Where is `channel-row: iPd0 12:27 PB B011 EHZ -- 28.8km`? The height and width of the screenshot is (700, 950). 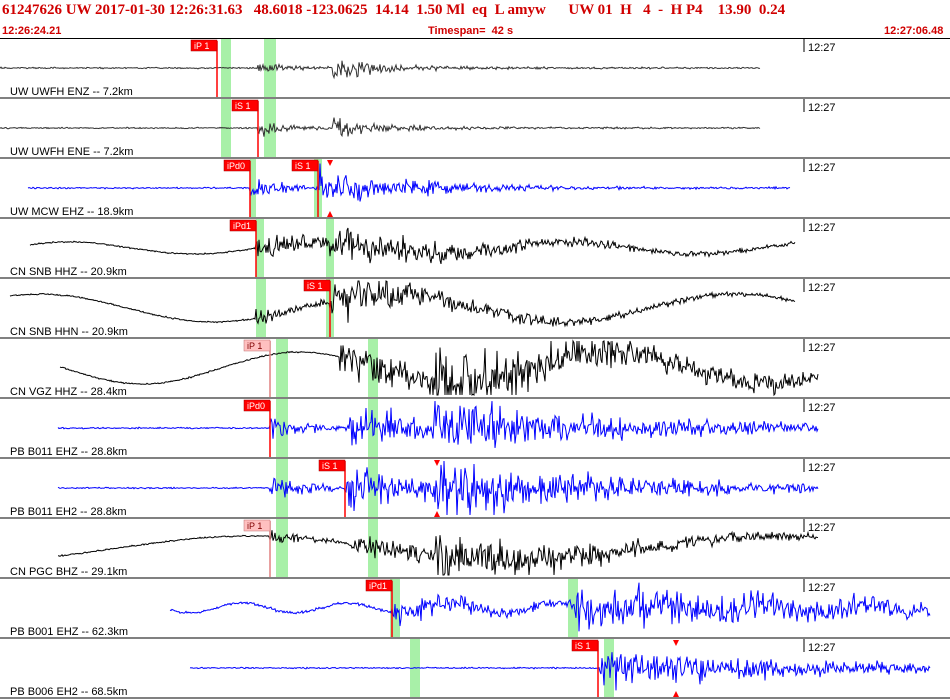 channel-row: iPd0 12:27 PB B011 EHZ -- 28.8km is located at coordinates (475, 429).